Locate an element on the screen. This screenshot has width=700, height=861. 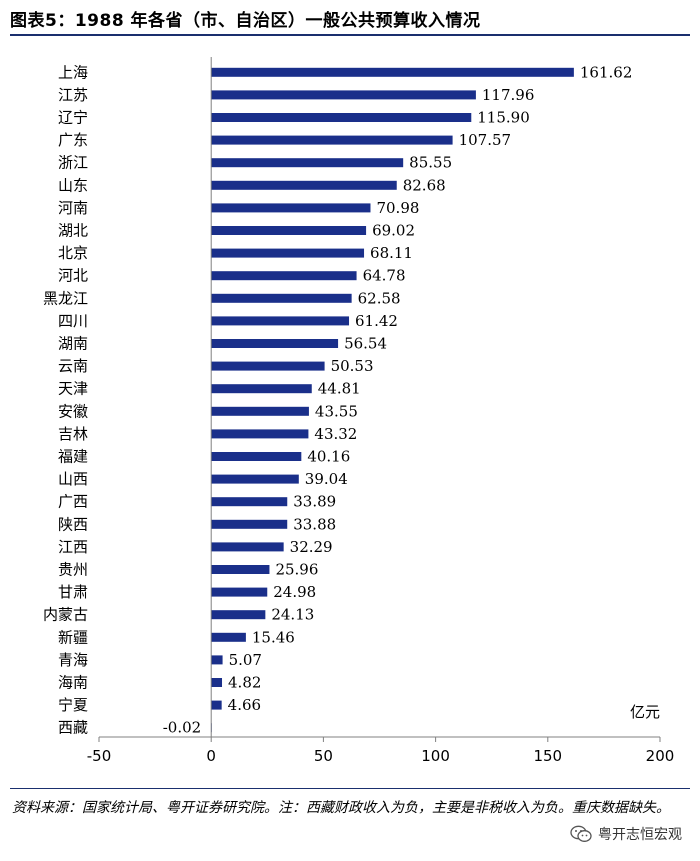
category-label: 四川 is located at coordinates (73, 321).